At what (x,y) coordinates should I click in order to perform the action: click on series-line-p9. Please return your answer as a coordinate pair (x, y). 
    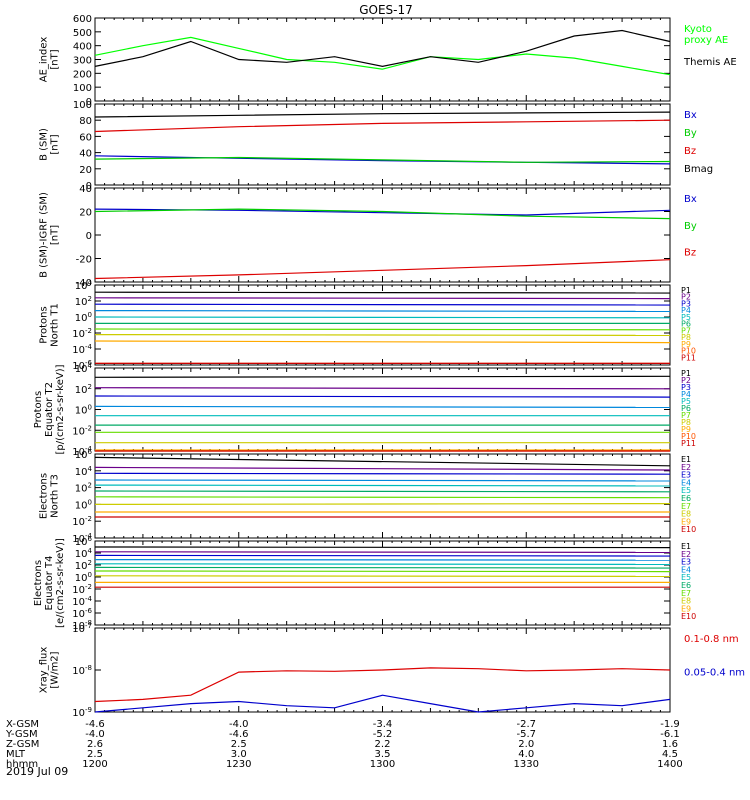
    Looking at the image, I should click on (382, 342).